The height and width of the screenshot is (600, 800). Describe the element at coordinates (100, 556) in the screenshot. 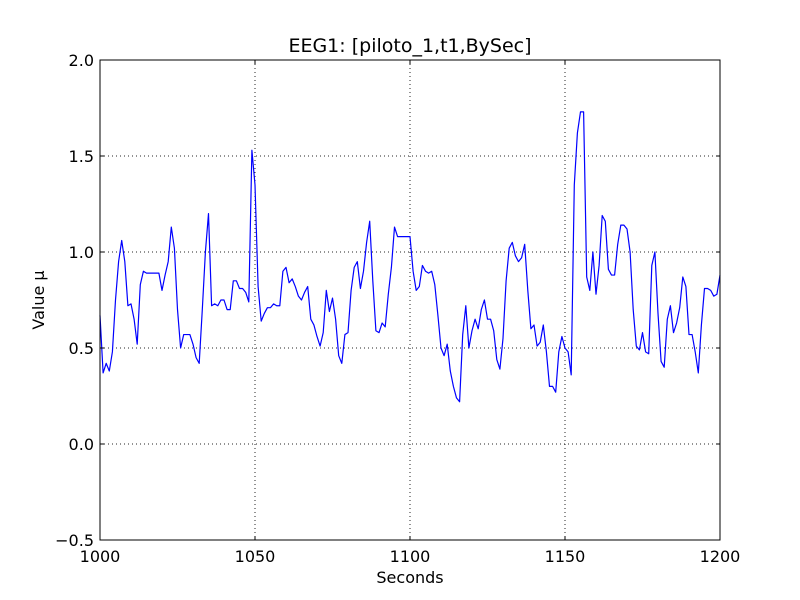

I see `x-tick-label: 1000` at that location.